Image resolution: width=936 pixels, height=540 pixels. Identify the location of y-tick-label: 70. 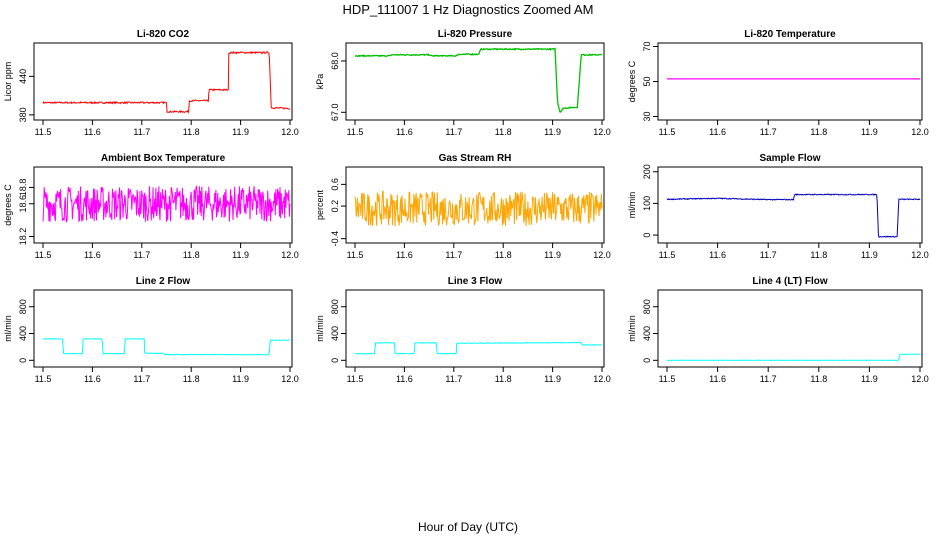
(647, 46).